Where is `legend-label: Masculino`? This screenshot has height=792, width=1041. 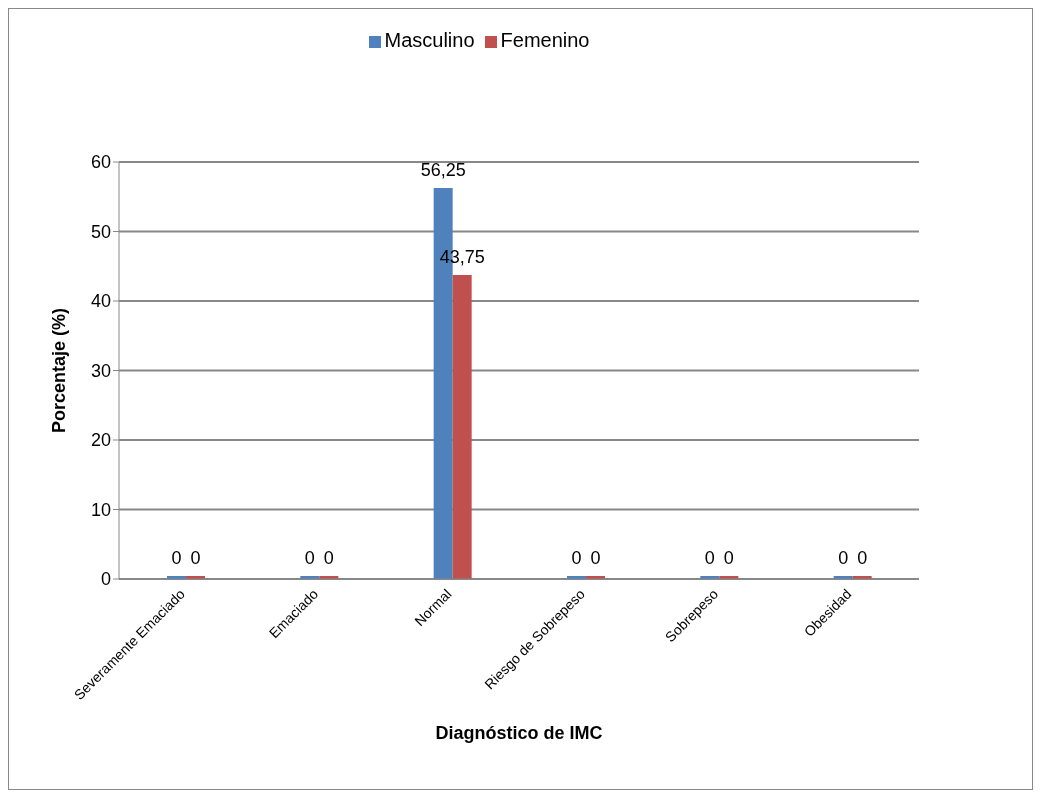
legend-label: Masculino is located at coordinates (429, 40).